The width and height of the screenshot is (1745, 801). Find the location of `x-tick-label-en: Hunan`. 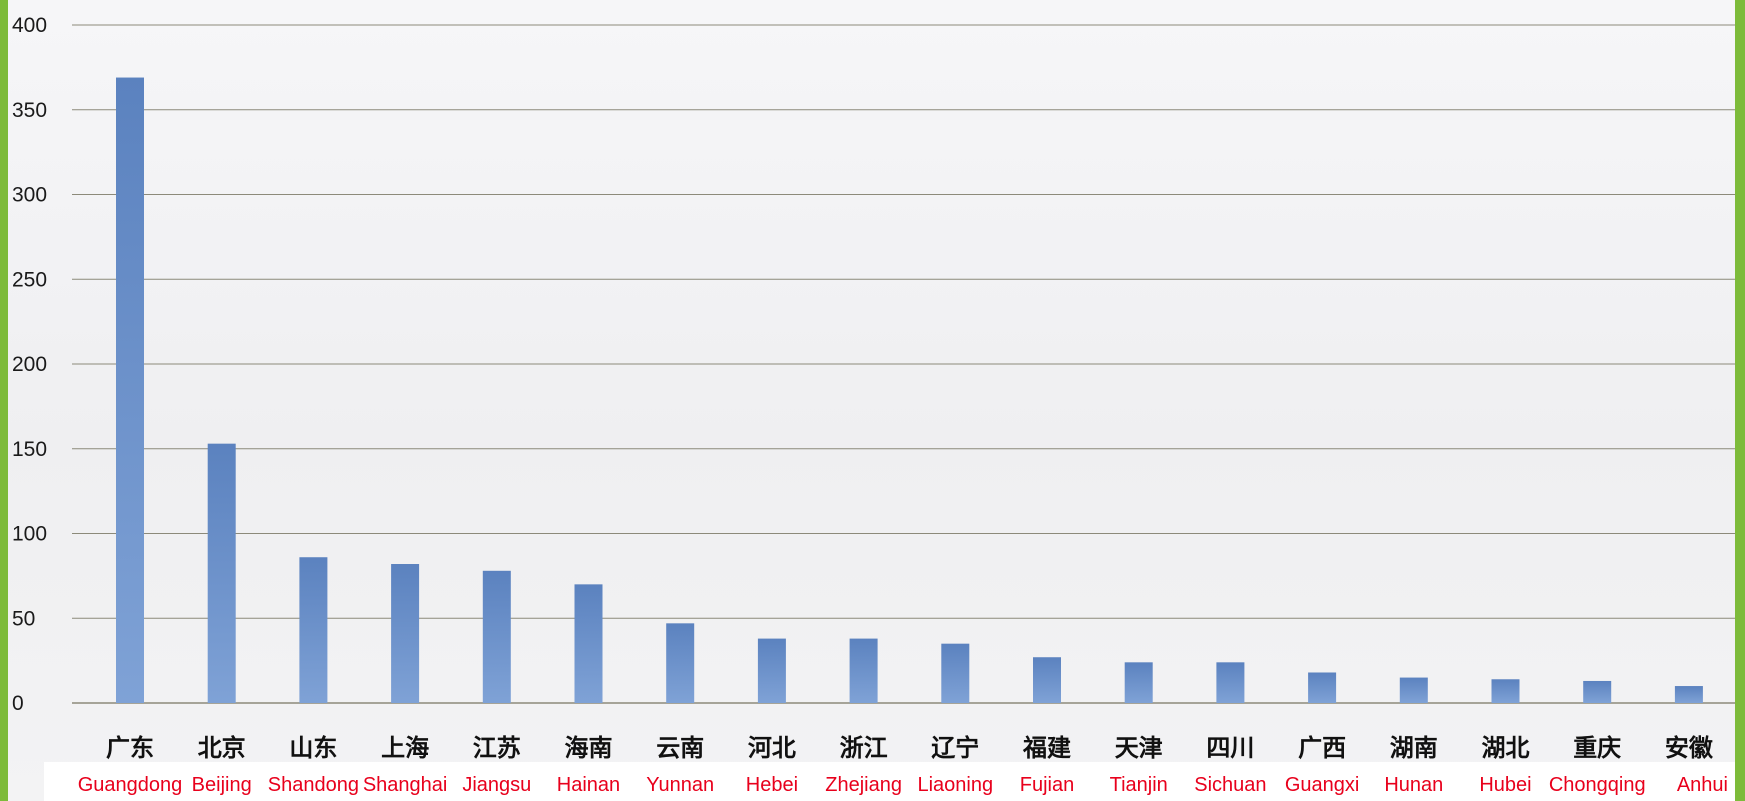

x-tick-label-en: Hunan is located at coordinates (1413, 785).